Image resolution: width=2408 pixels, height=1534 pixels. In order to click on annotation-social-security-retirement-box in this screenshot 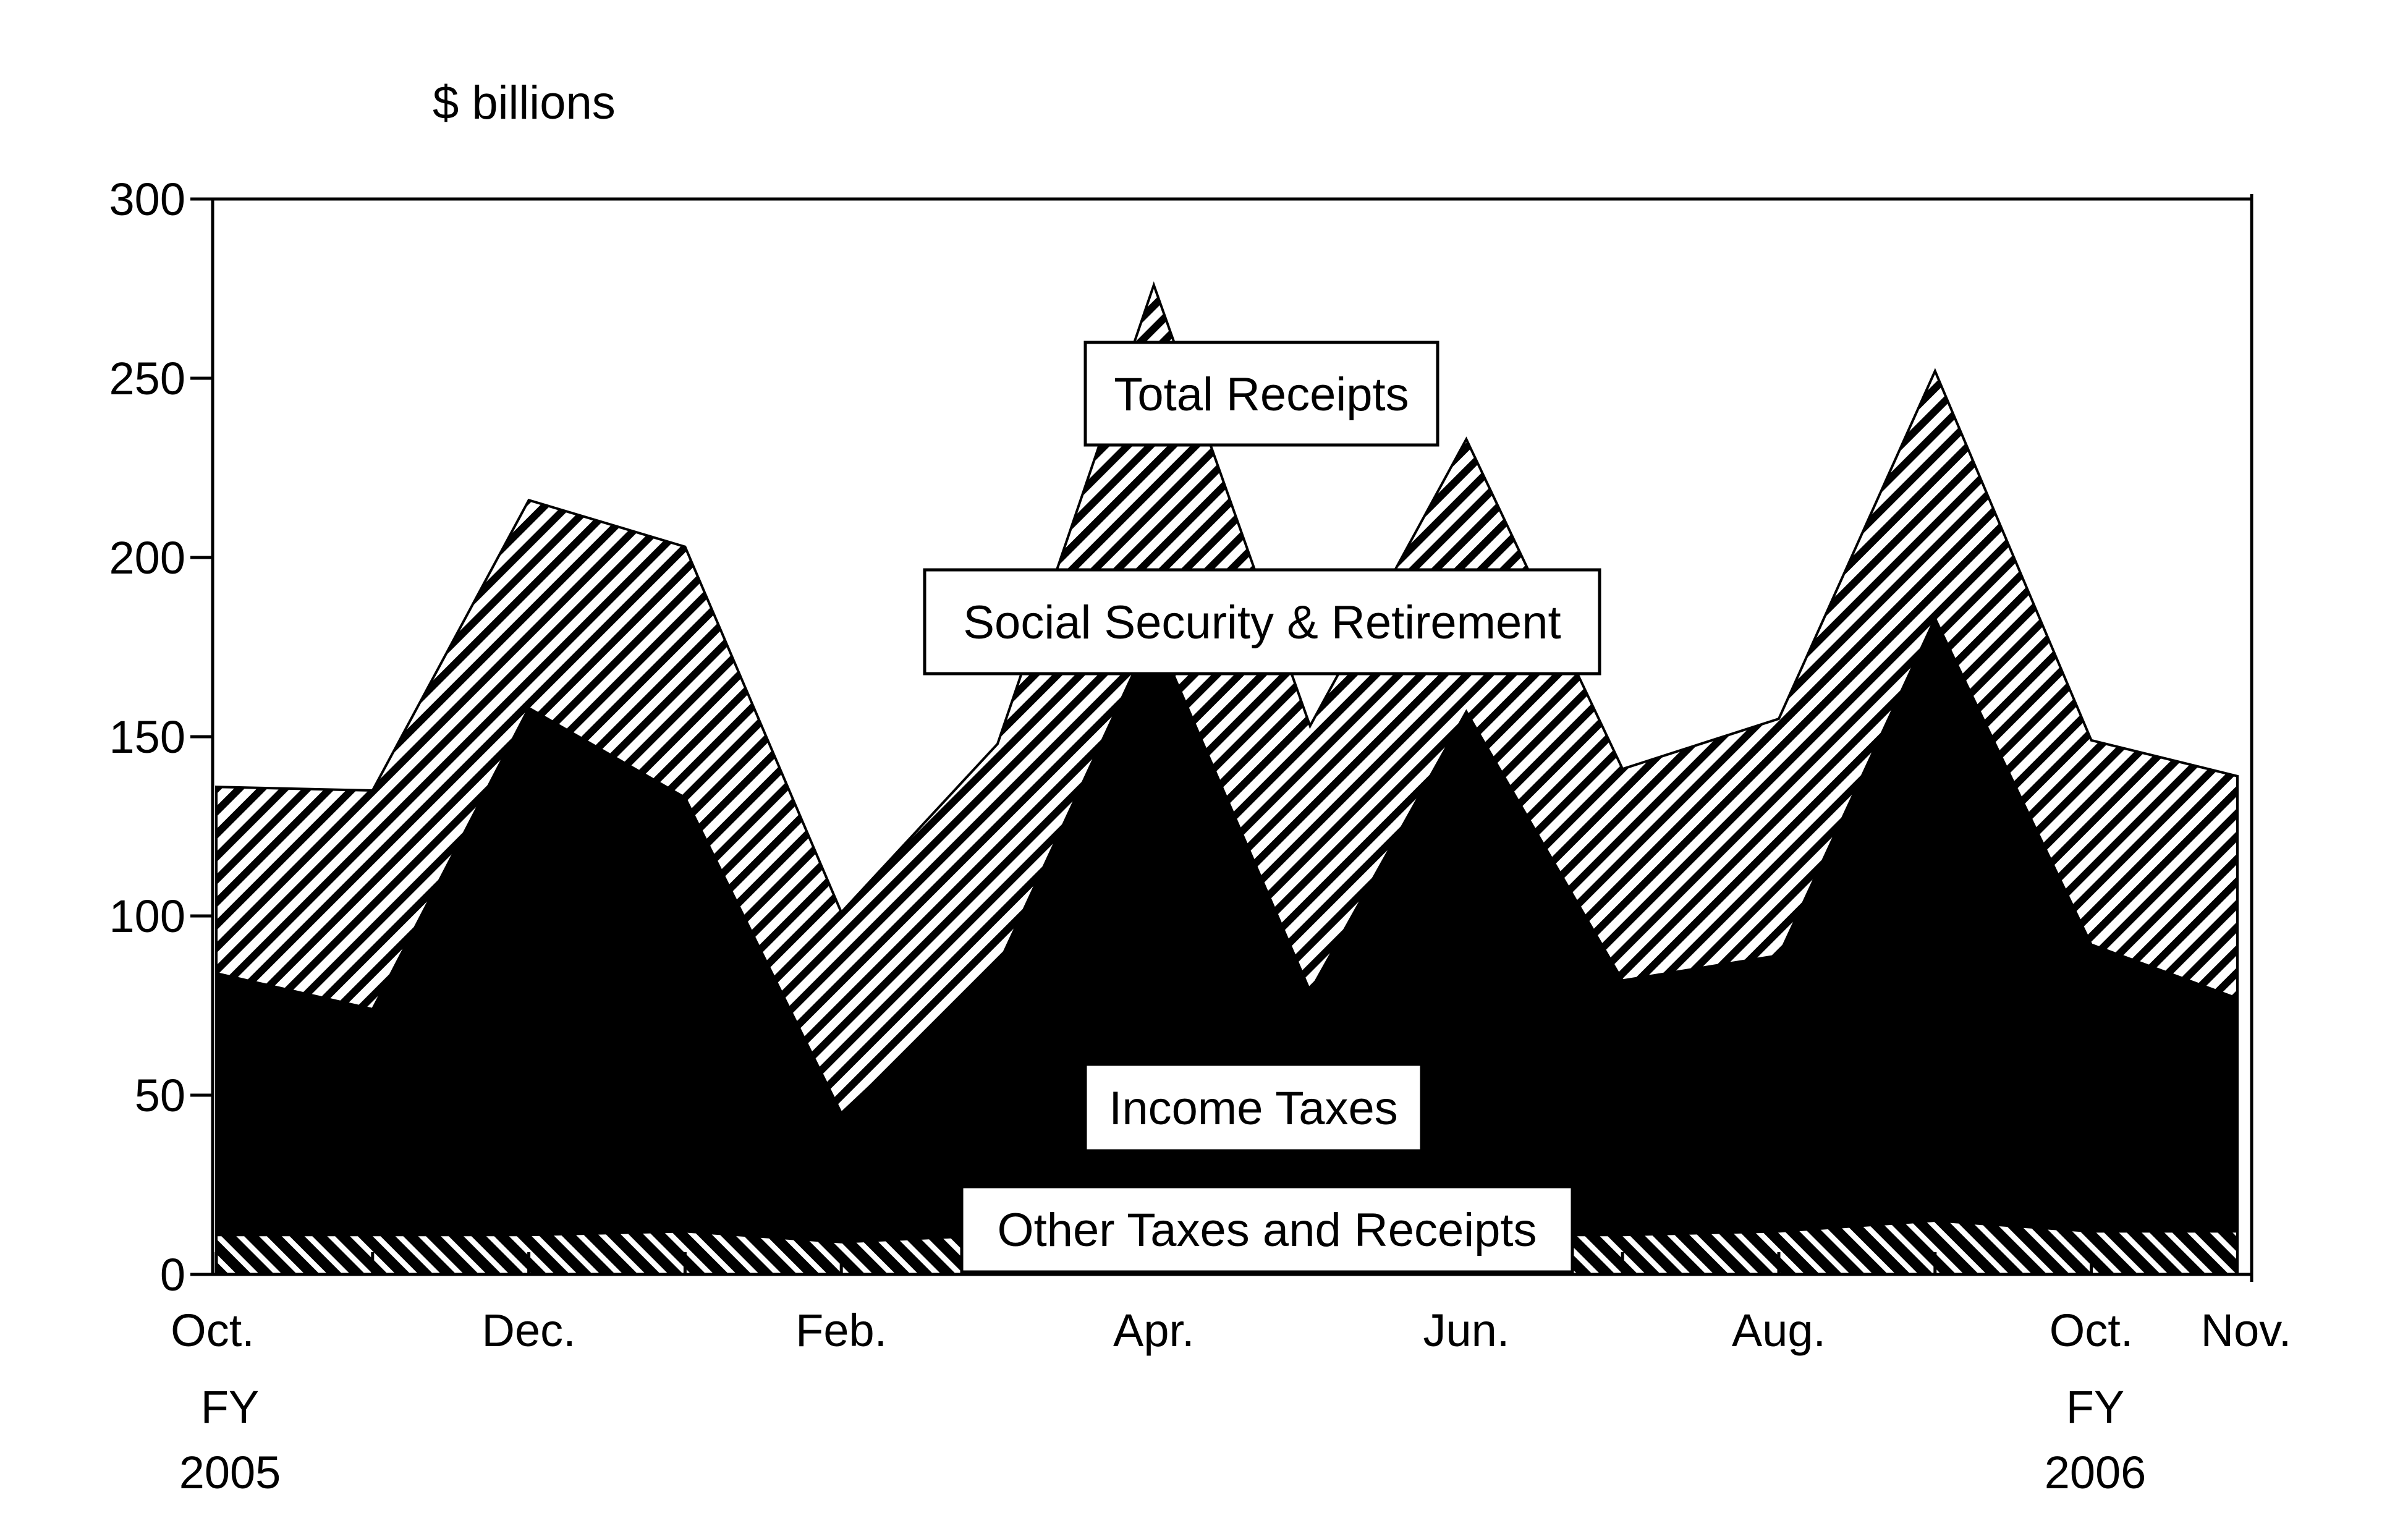, I will do `click(1262, 622)`.